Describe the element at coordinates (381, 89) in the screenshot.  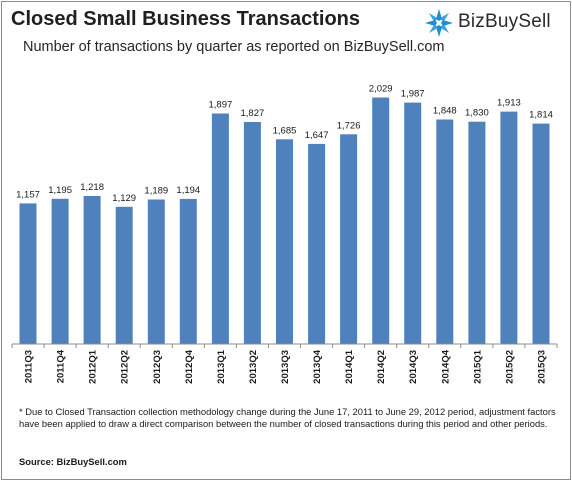
I see `value-label-2014Q2: 2,029` at that location.